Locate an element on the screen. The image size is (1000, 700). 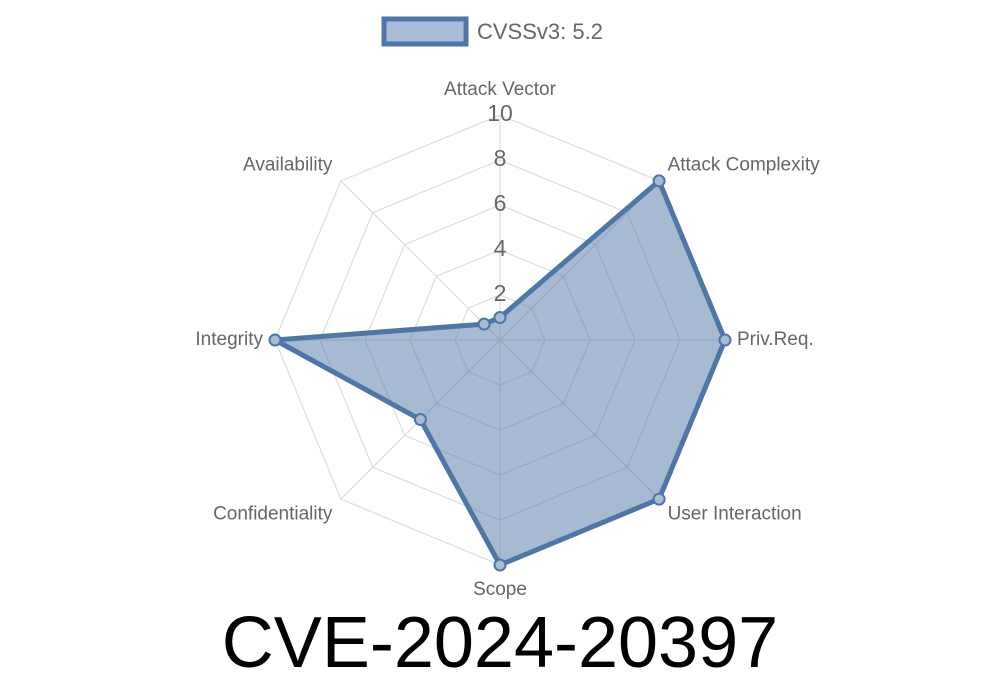
legend-swatch is located at coordinates (425, 31).